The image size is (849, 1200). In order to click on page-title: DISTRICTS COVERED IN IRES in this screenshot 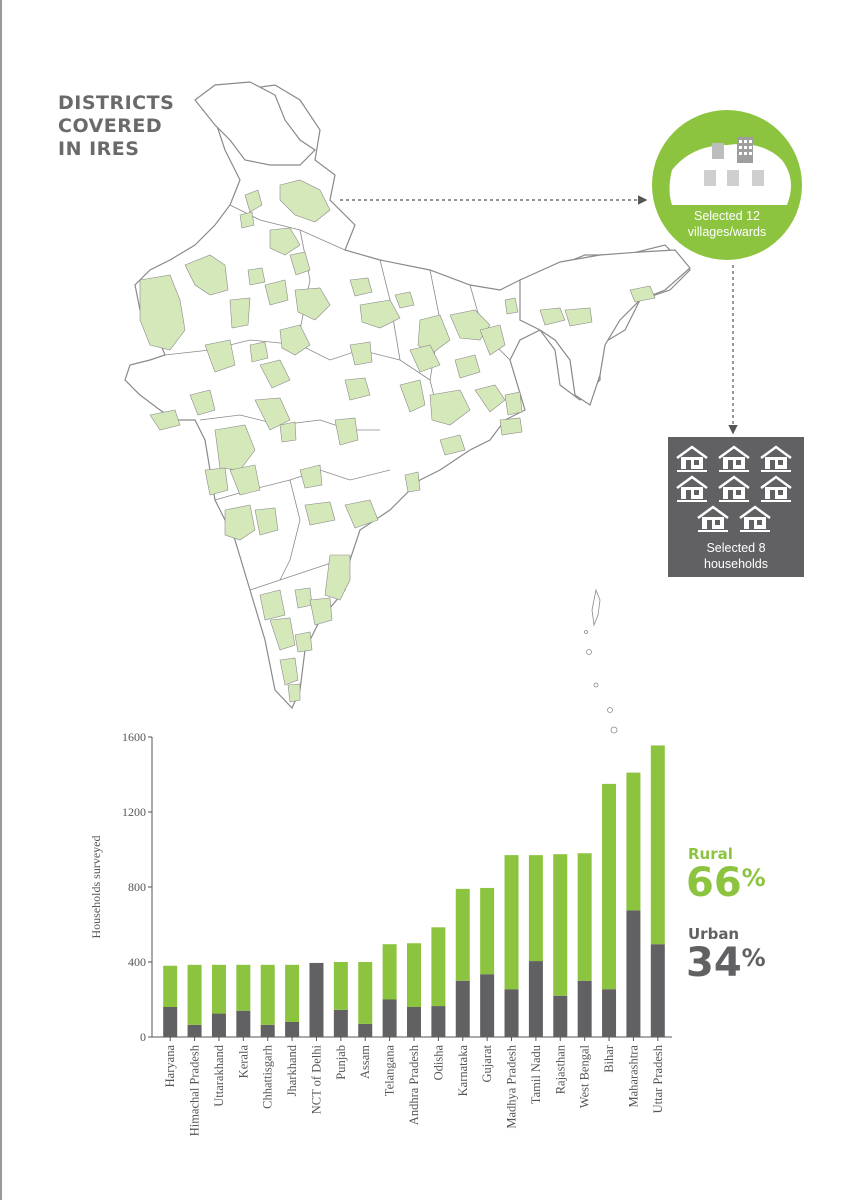, I will do `click(138, 126)`.